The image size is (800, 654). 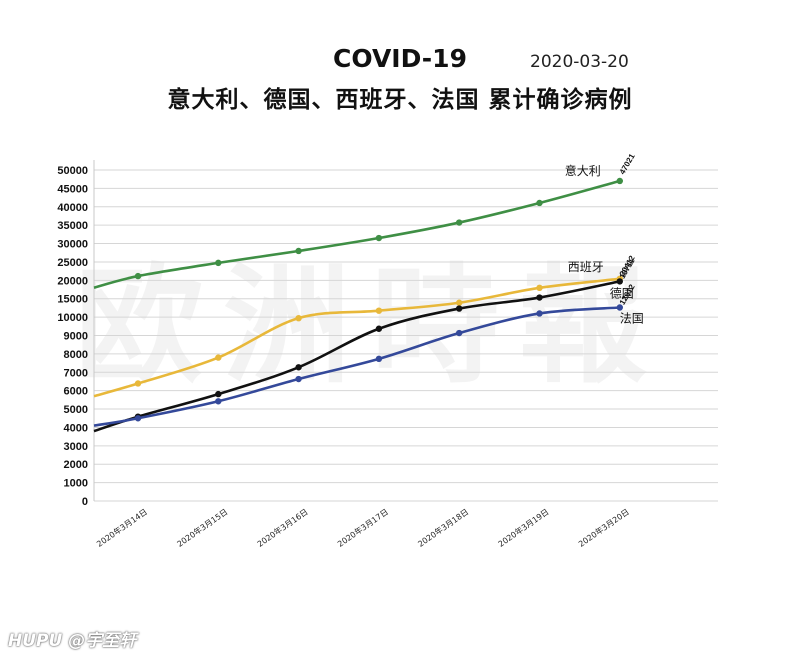 I want to click on series-line-西班牙, so click(x=356, y=337).